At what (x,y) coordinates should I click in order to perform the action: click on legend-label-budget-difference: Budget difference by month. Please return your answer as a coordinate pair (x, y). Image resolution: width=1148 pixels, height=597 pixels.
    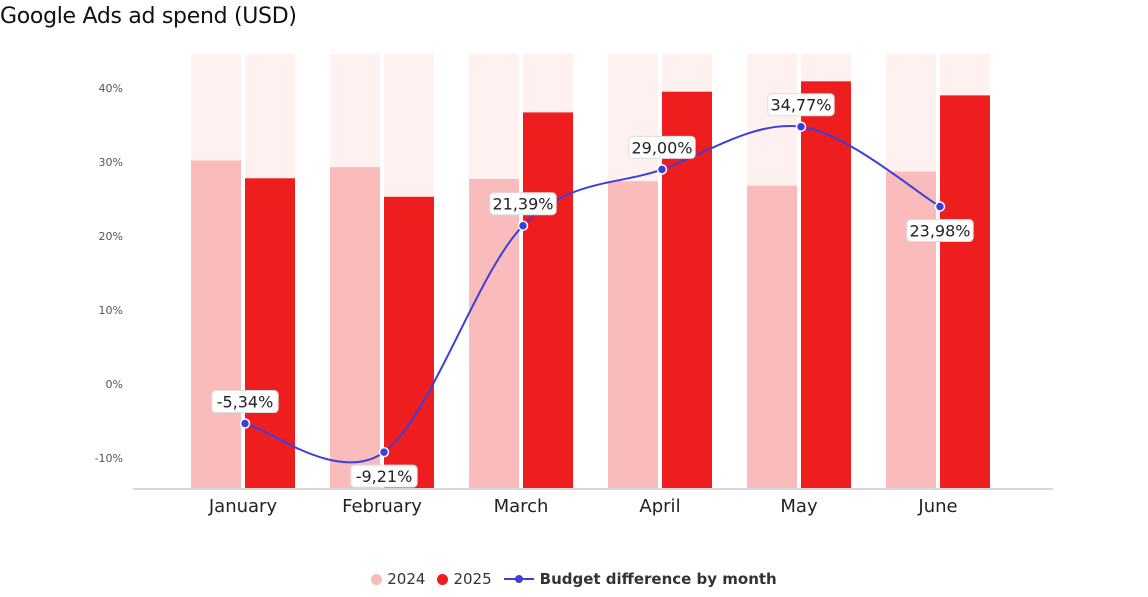
    Looking at the image, I should click on (658, 579).